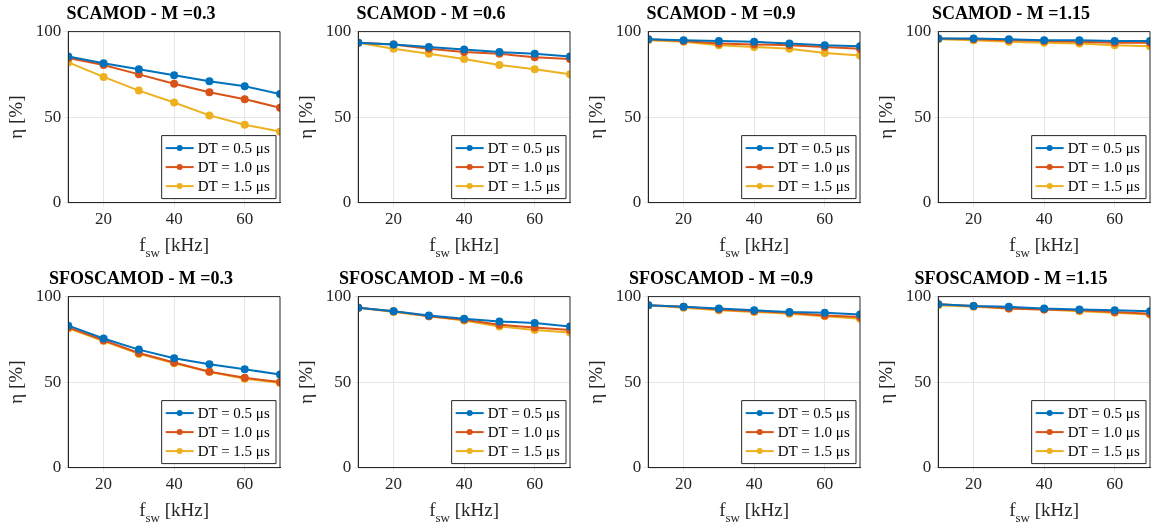 The height and width of the screenshot is (530, 1160). What do you see at coordinates (141, 13) in the screenshot?
I see `chart-title: SCAMOD - M =0.3` at bounding box center [141, 13].